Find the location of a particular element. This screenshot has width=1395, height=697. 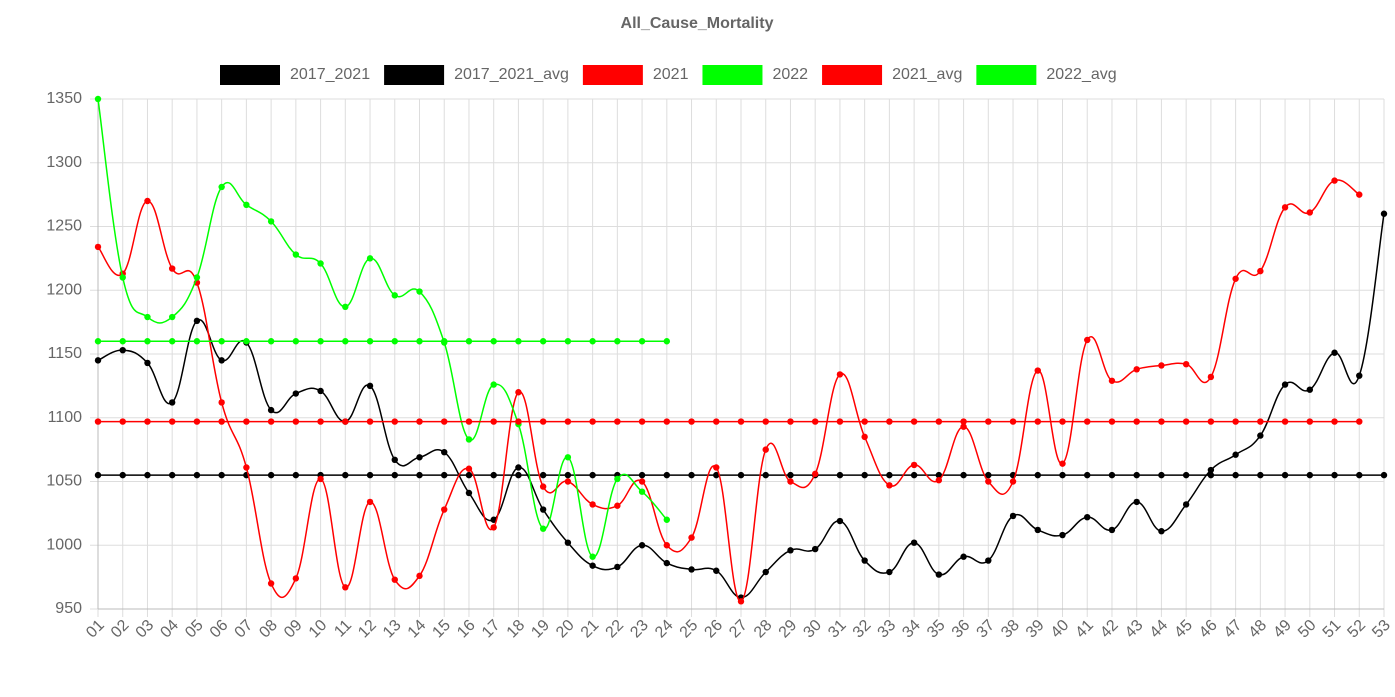

x-tick-label: 40 is located at coordinates (1060, 629).